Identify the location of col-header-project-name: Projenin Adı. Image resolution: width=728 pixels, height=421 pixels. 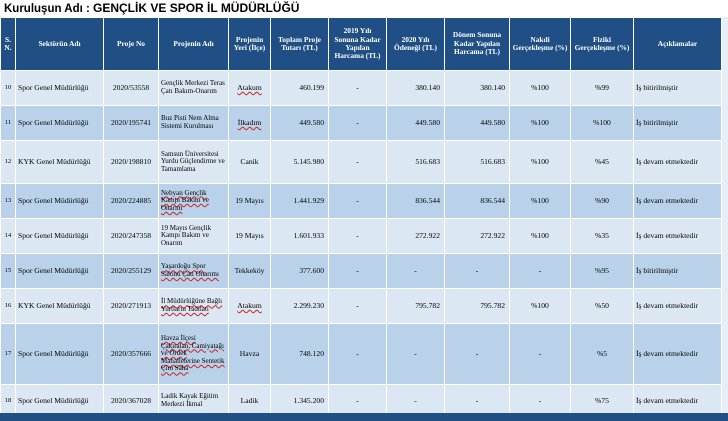
(193, 44).